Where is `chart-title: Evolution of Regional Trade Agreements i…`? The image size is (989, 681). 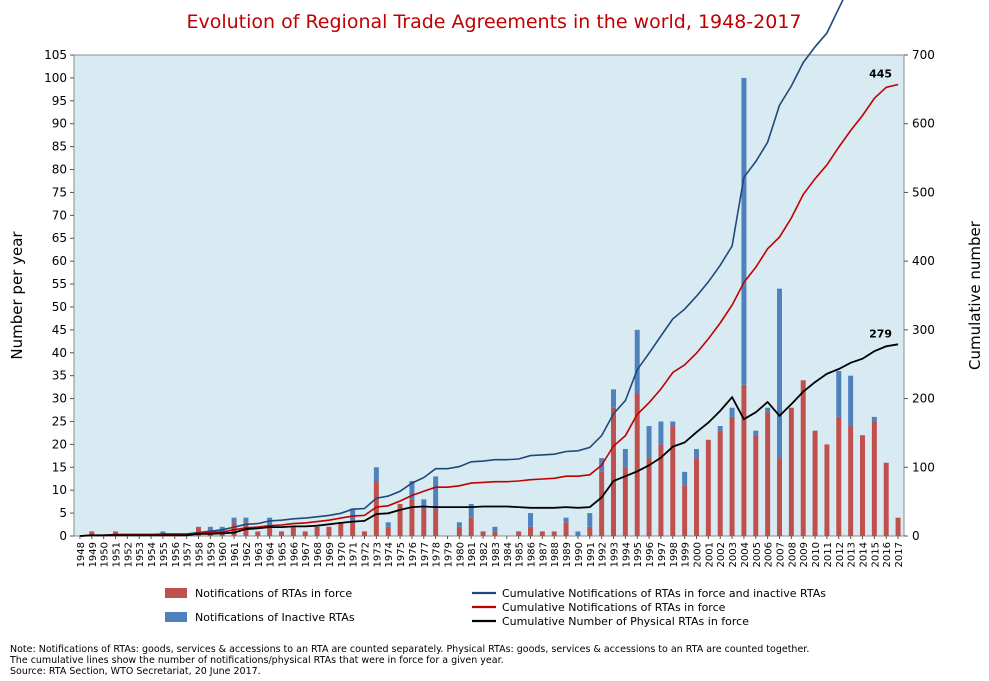
chart-title: Evolution of Regional Trade Agreements i… is located at coordinates (493, 22).